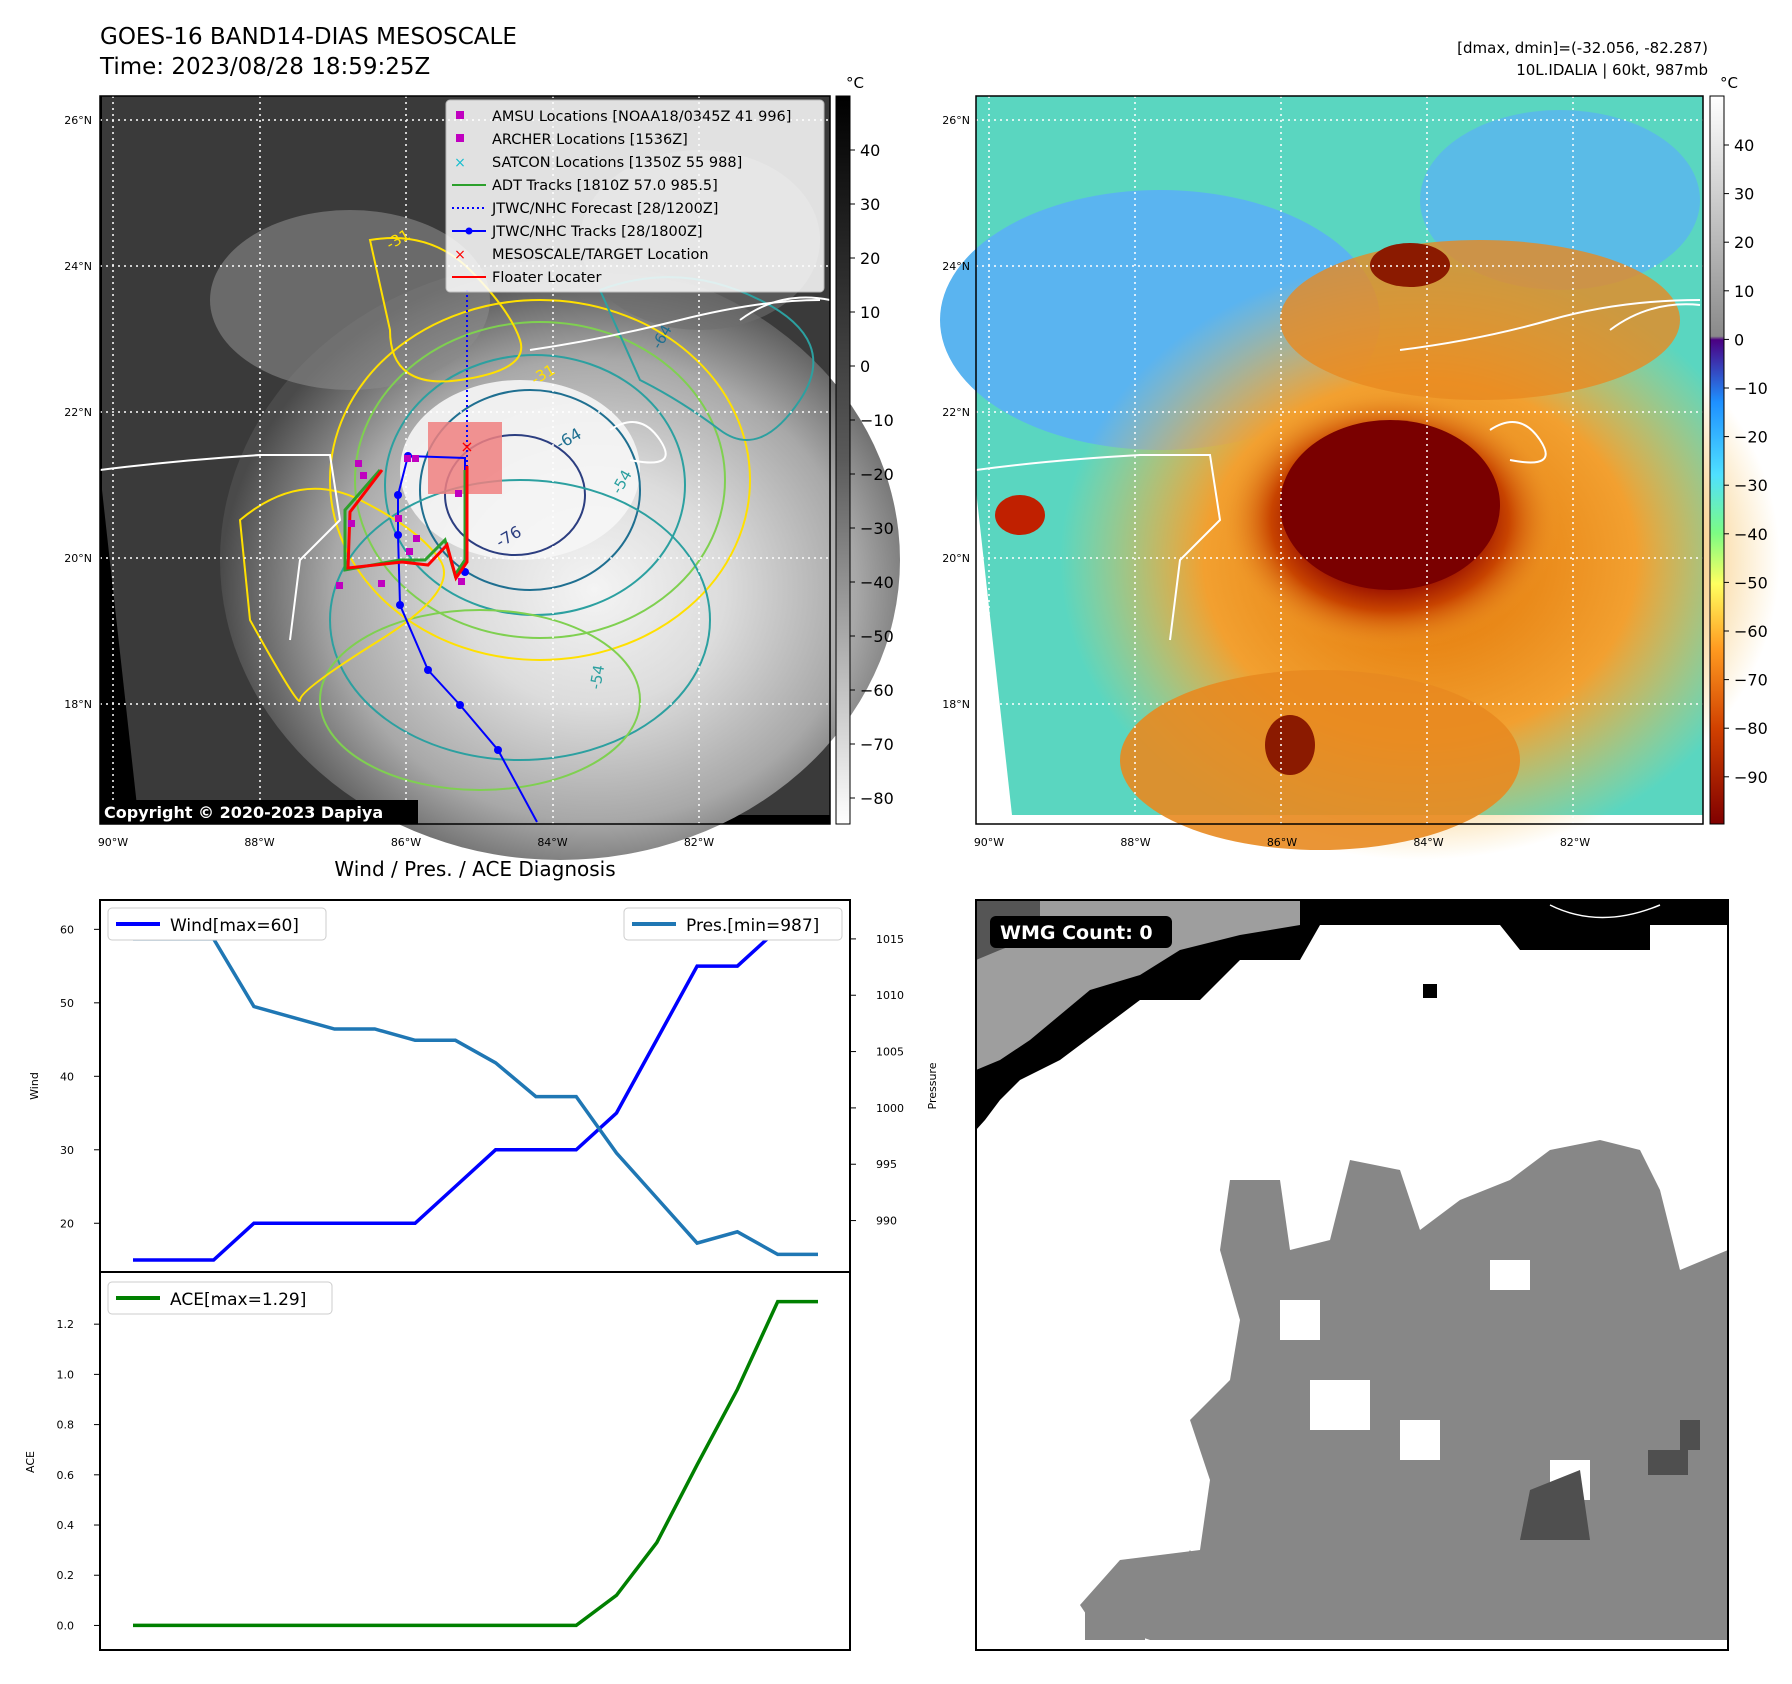  What do you see at coordinates (66, 1625) in the screenshot?
I see `ace-tick-label: 0.0` at bounding box center [66, 1625].